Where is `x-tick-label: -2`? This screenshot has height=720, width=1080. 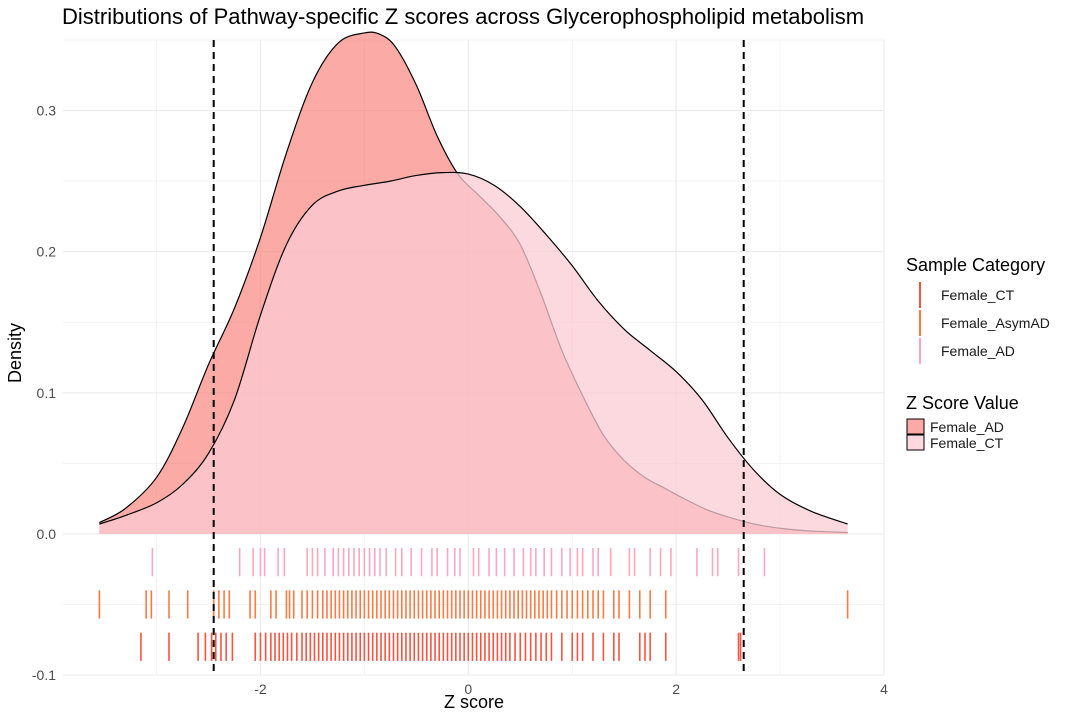
x-tick-label: -2 is located at coordinates (260, 689).